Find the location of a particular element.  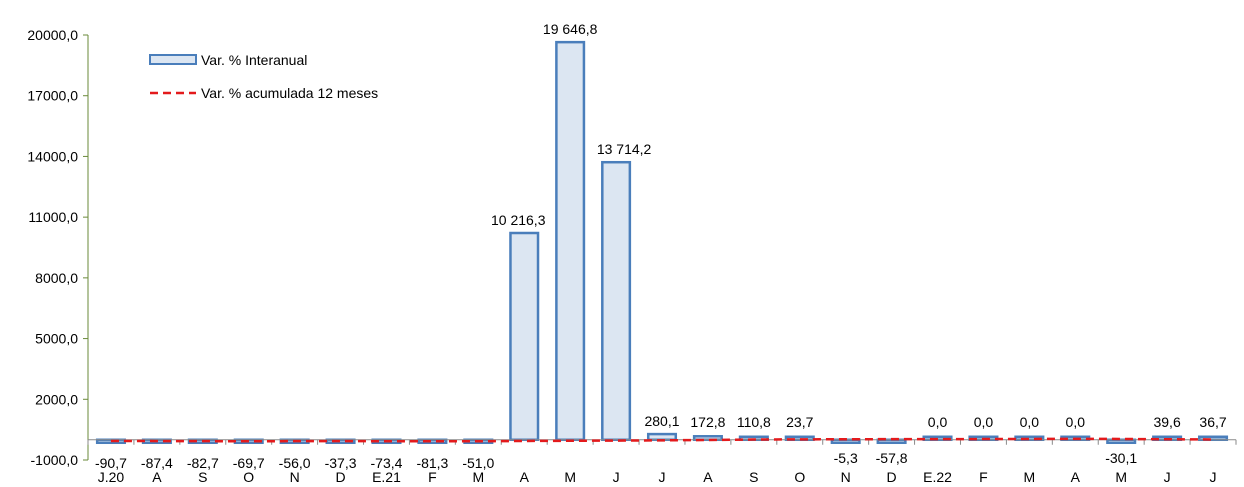

data-label: -57,8 is located at coordinates (892, 458).